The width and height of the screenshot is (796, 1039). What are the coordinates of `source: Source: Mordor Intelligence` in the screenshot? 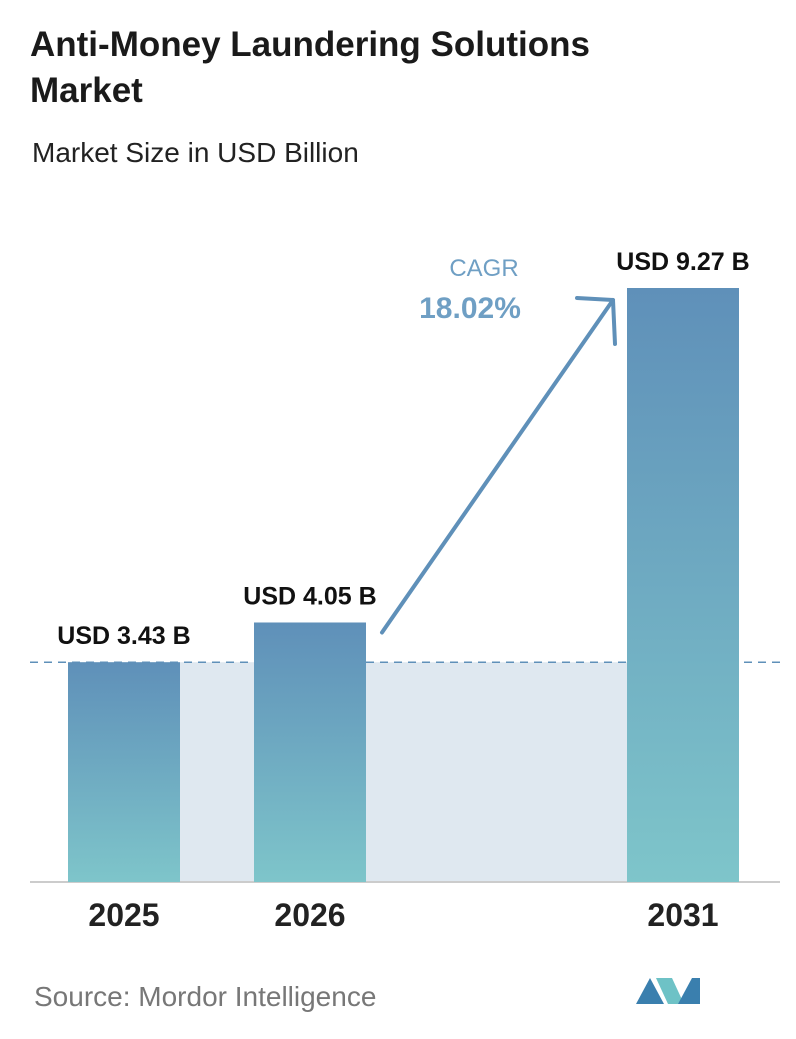 It's located at (205, 996).